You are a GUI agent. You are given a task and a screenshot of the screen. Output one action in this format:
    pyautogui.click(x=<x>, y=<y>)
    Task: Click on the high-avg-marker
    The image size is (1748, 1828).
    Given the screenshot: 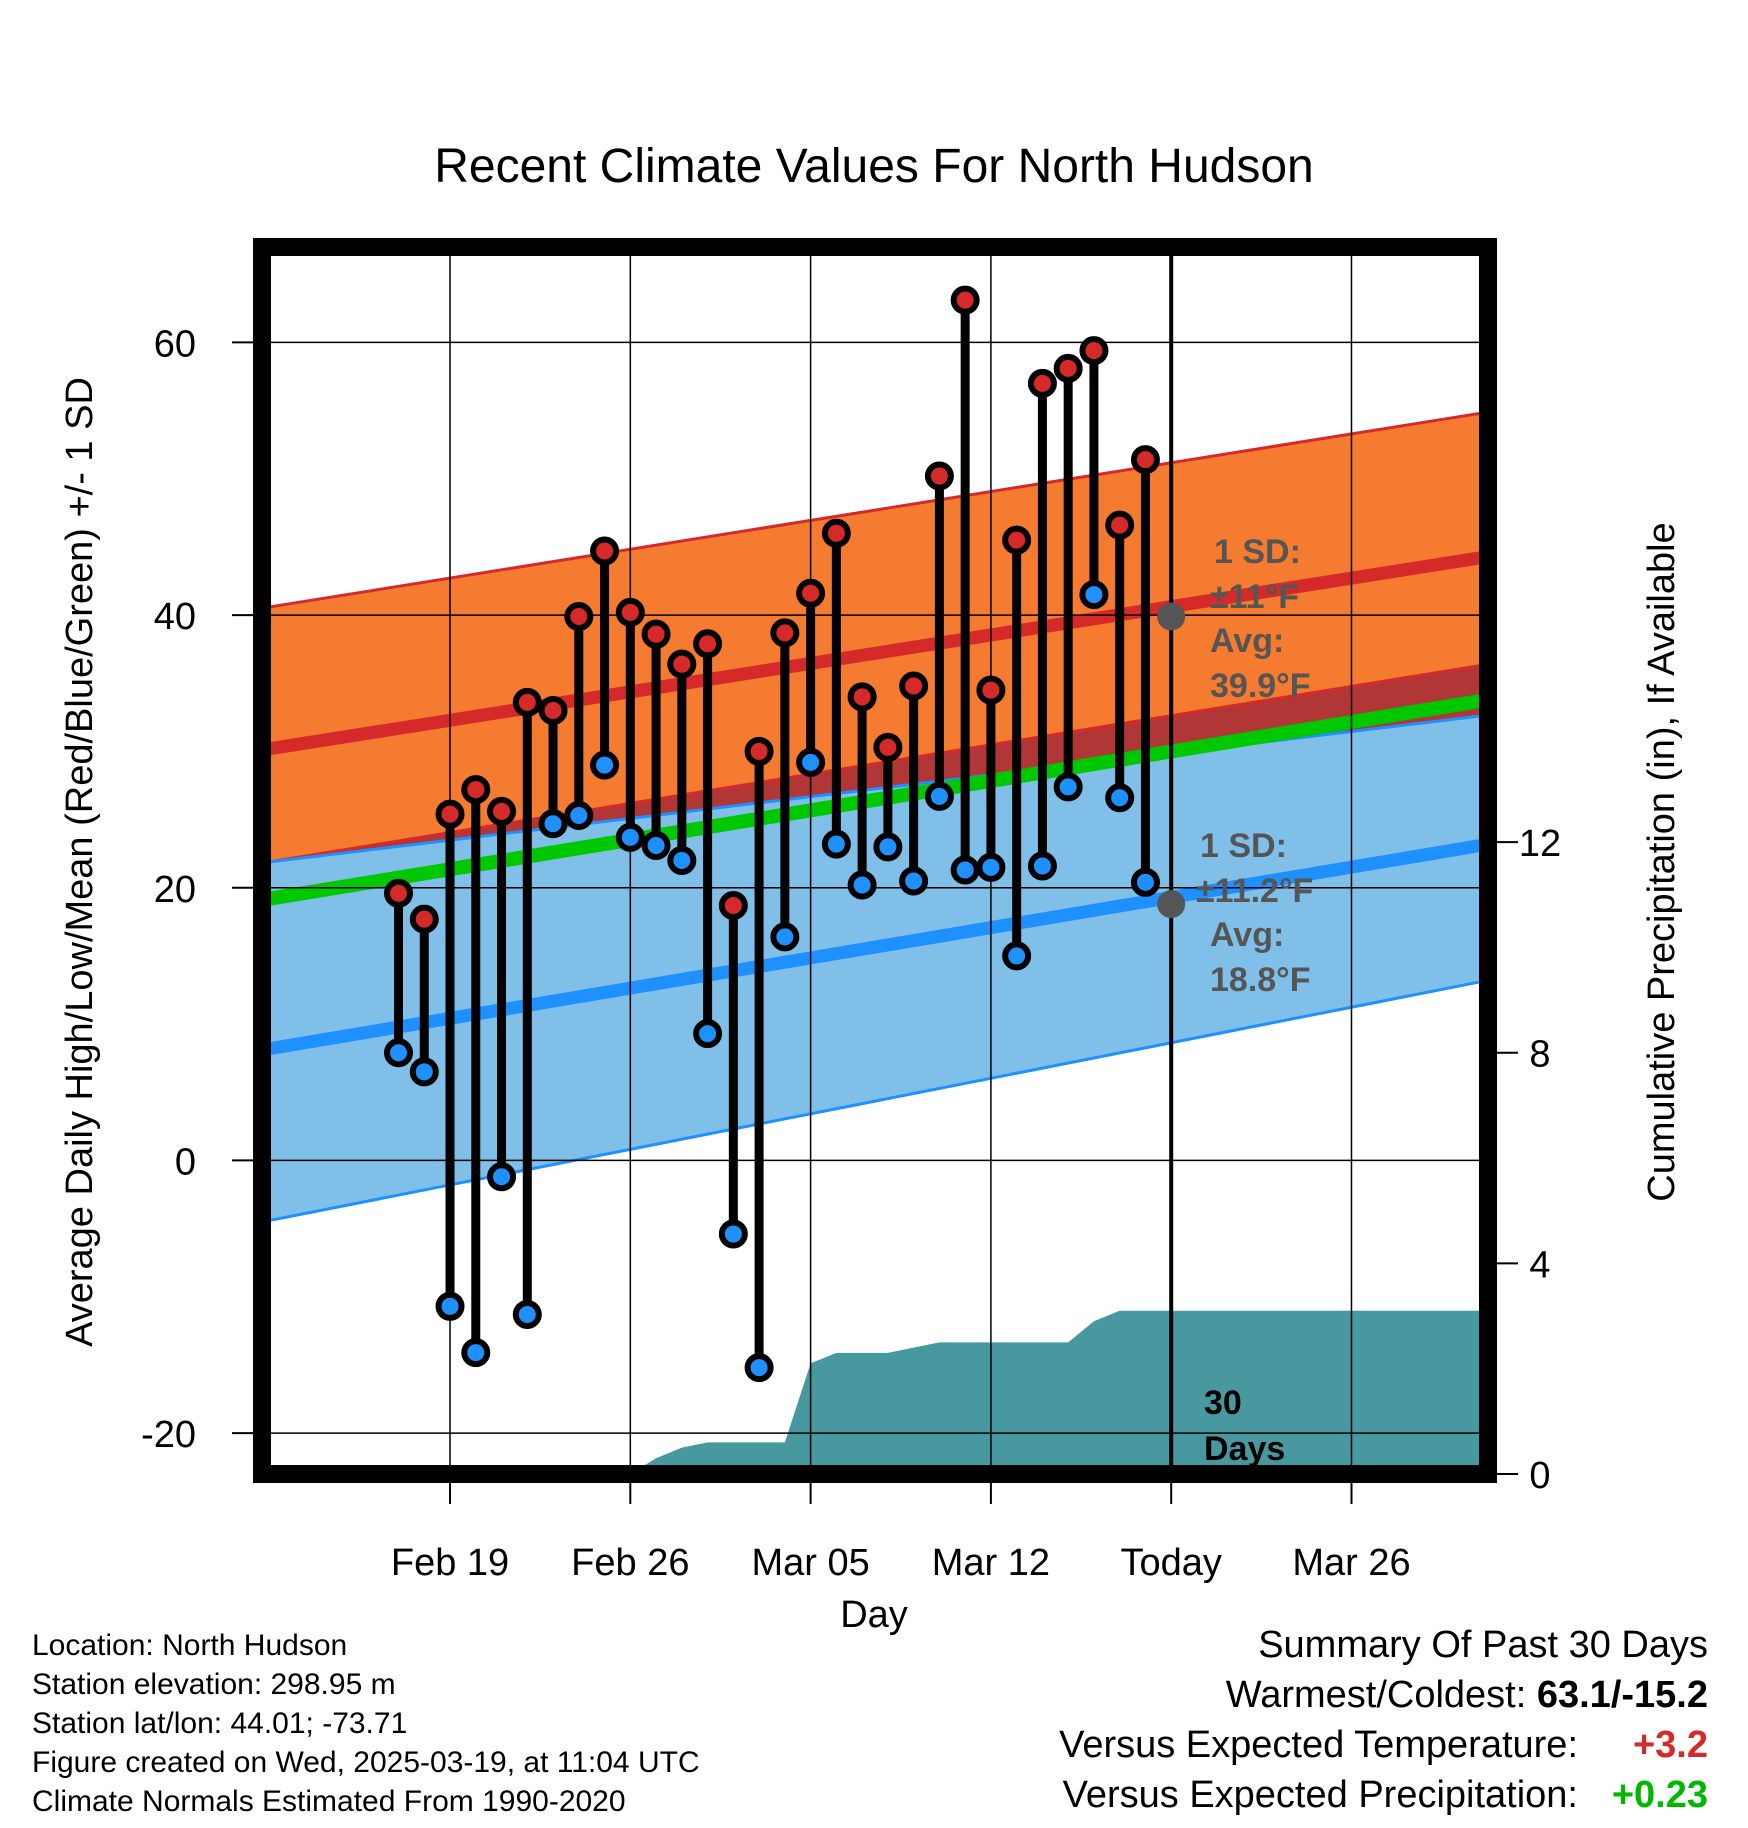 What is the action you would take?
    pyautogui.click(x=1171, y=616)
    